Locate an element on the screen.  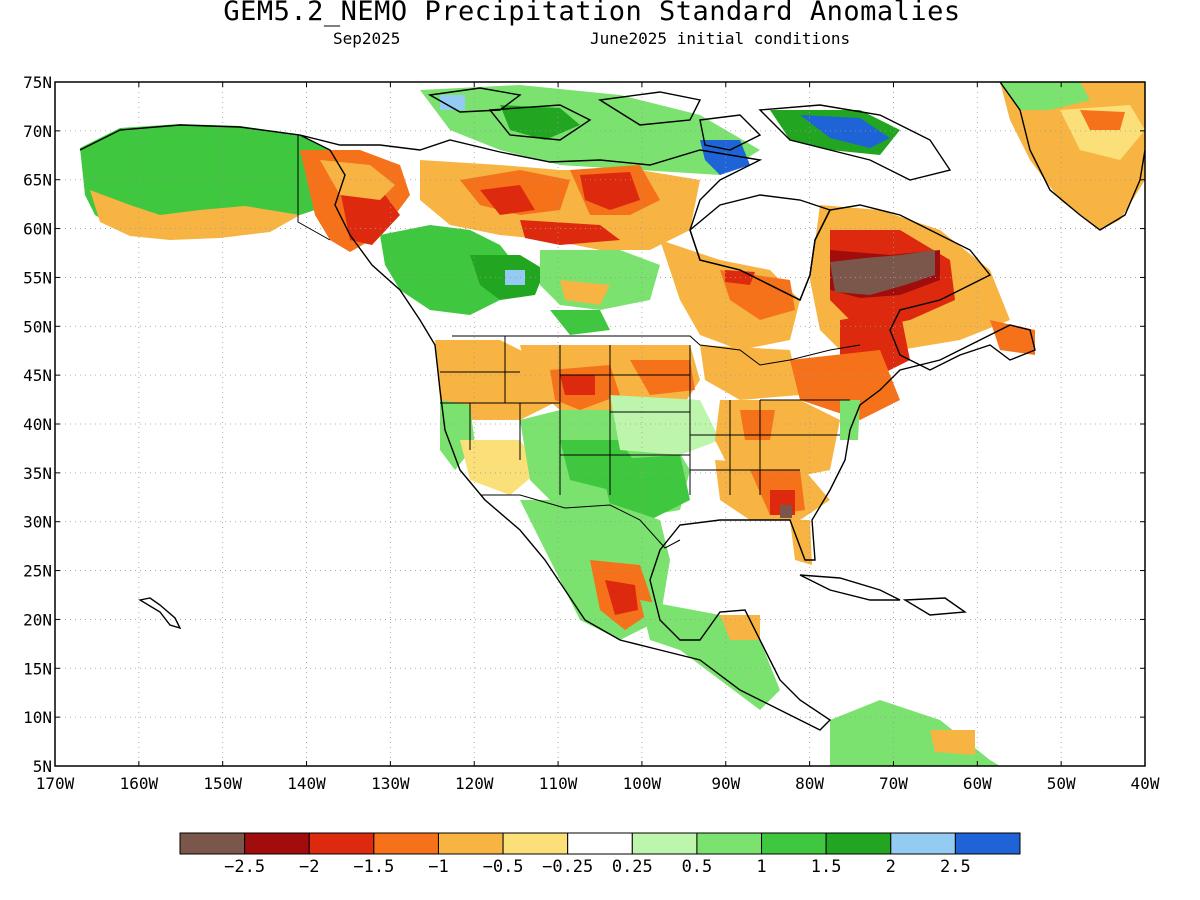
region-alaska is located at coordinates (212, 181).